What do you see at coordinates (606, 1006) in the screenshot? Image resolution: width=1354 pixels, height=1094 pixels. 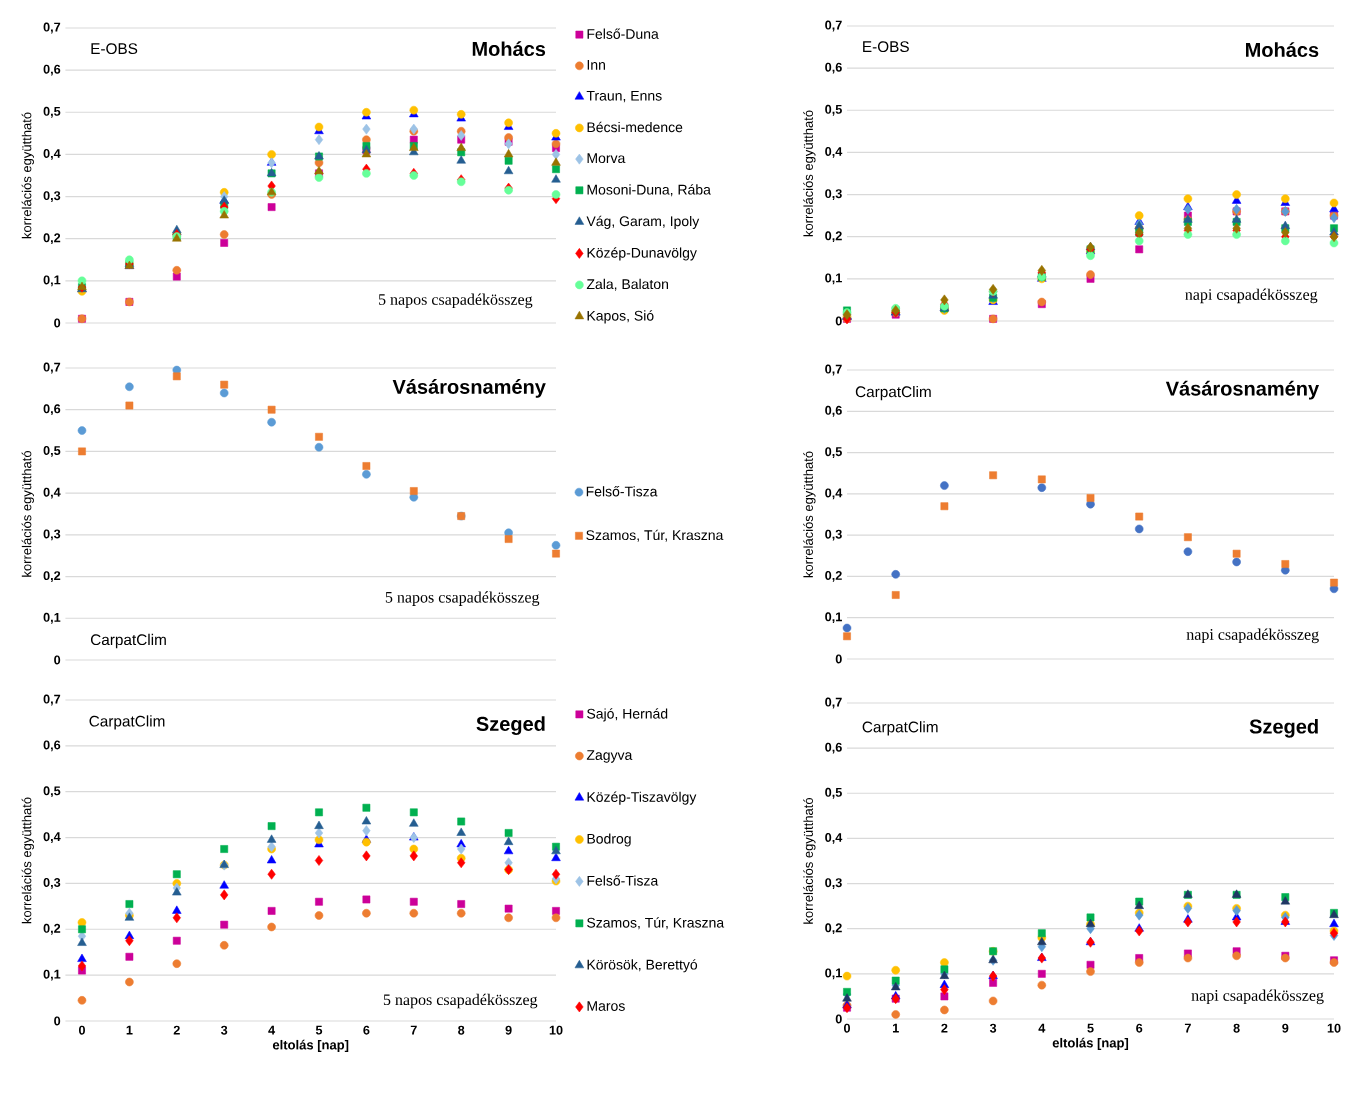 I see `legend-label: Maros` at bounding box center [606, 1006].